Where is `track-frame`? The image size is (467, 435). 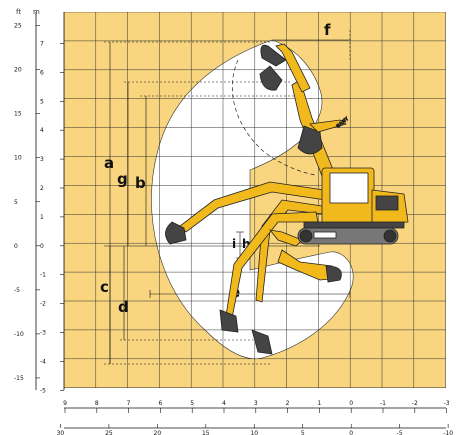
track-frame is located at coordinates (348, 236).